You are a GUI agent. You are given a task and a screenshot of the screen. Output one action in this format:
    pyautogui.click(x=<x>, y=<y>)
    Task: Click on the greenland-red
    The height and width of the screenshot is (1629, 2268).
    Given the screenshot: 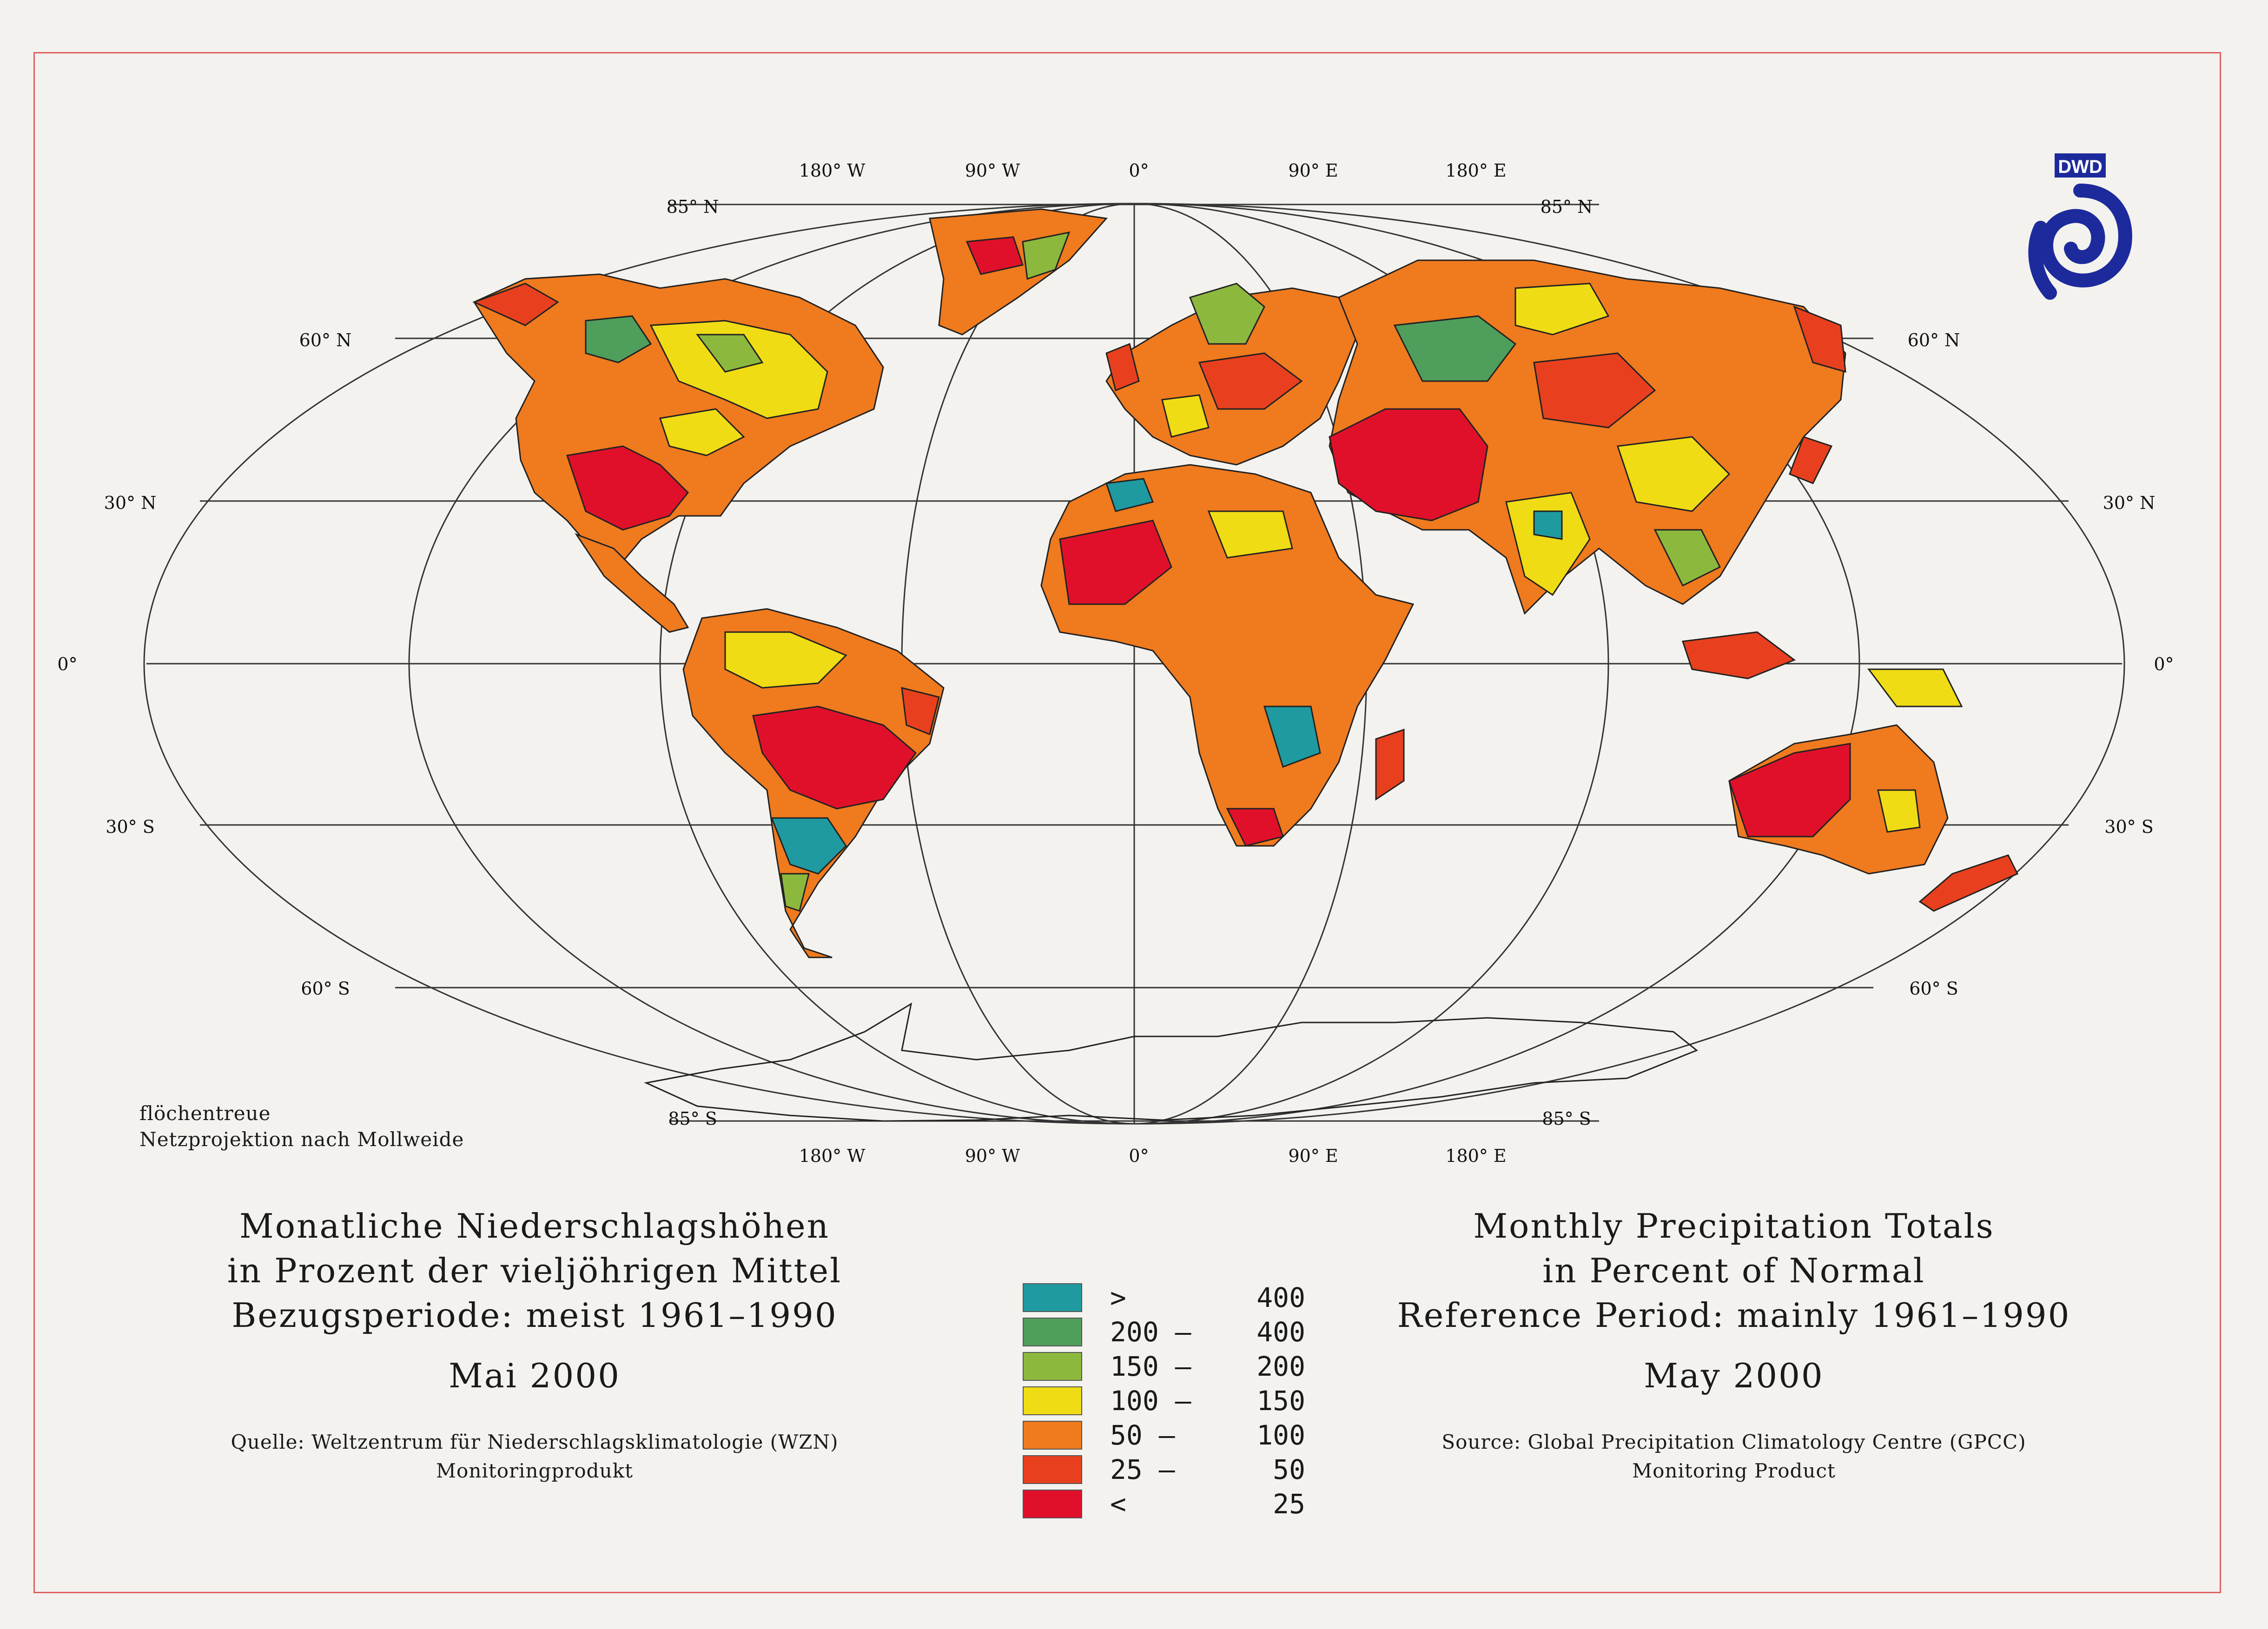 What is the action you would take?
    pyautogui.click(x=994, y=256)
    